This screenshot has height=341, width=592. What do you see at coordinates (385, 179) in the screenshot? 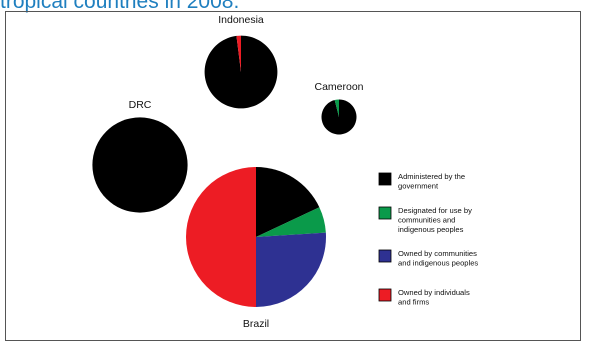
I see `legend-swatch-government` at bounding box center [385, 179].